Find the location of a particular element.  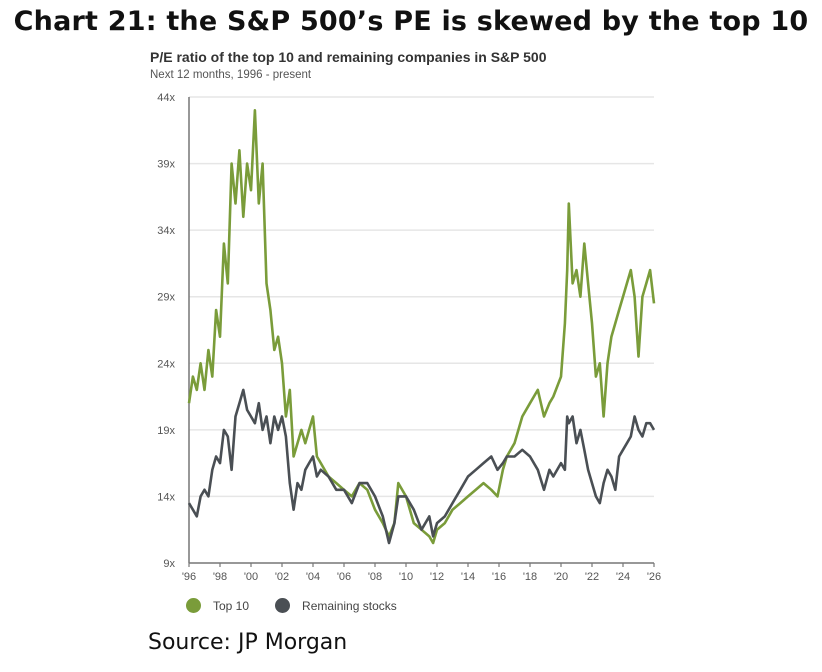

y-tick-label: 19x is located at coordinates (166, 431).